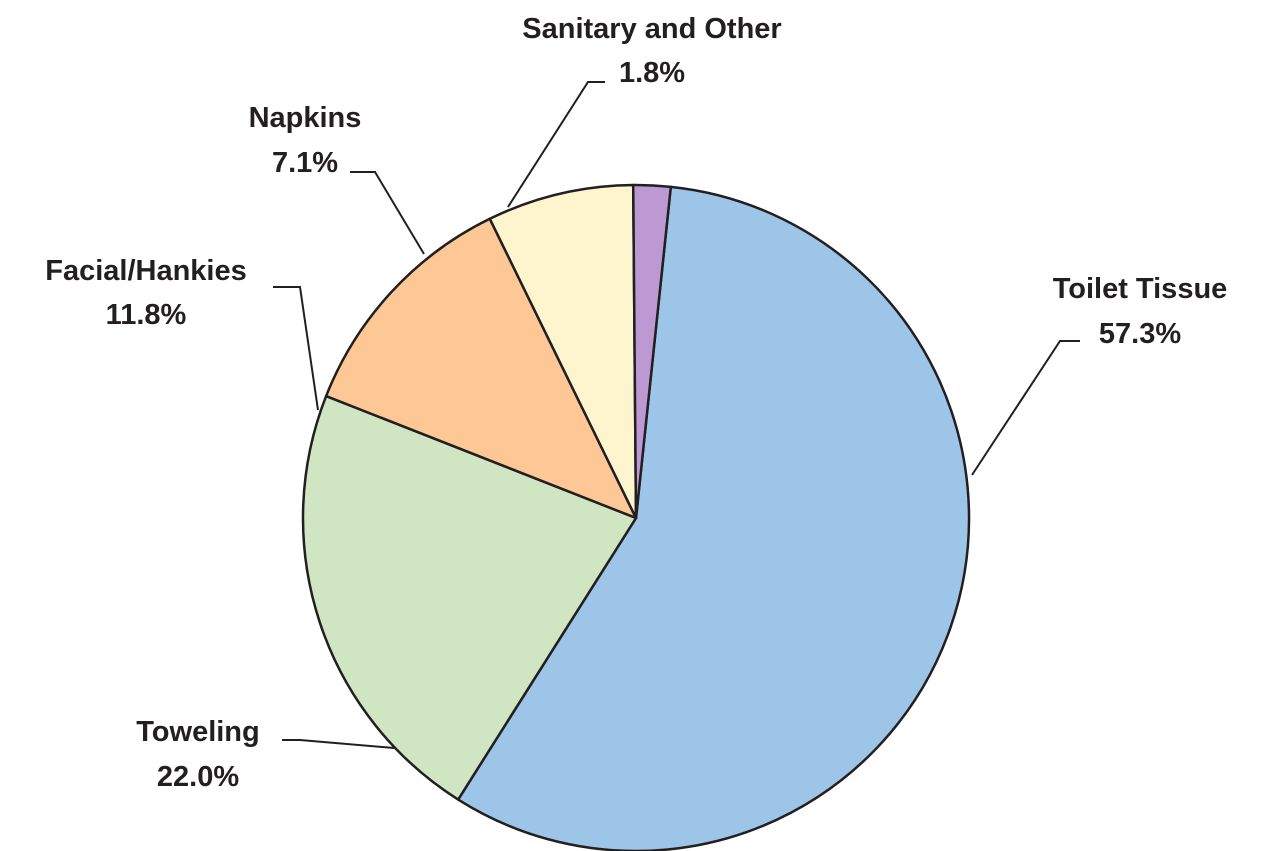 The height and width of the screenshot is (851, 1262). Describe the element at coordinates (198, 777) in the screenshot. I see `slice-value-toweling: 22.0%` at that location.